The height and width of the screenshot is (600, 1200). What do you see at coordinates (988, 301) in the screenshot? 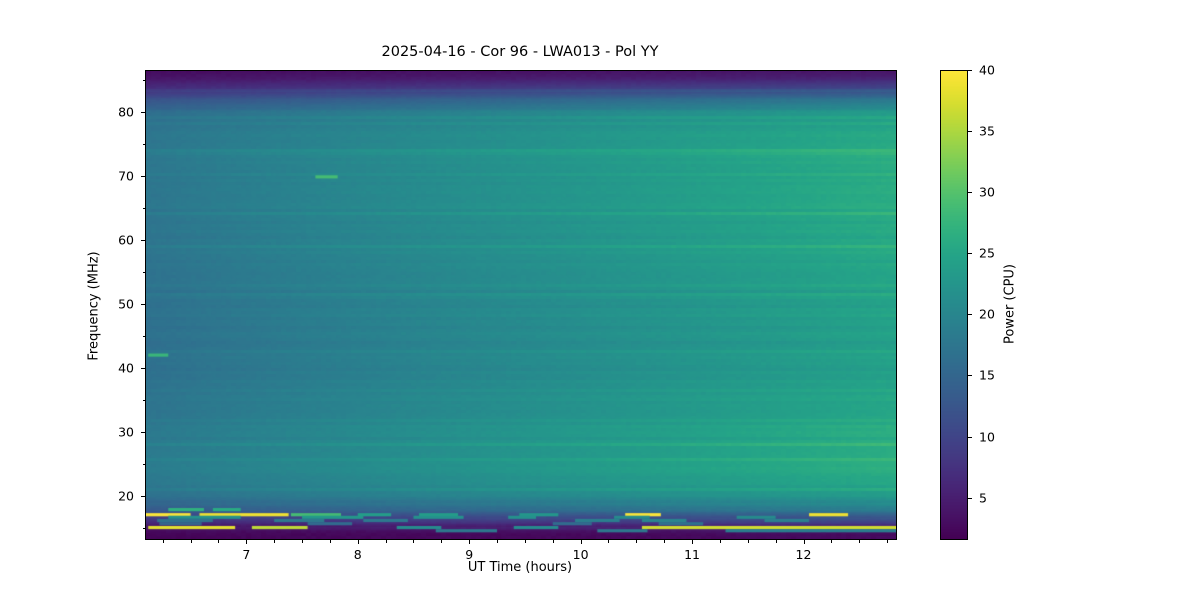
I see `colorbar-axis: 5 10 15 20 25 30 35 40` at bounding box center [988, 301].